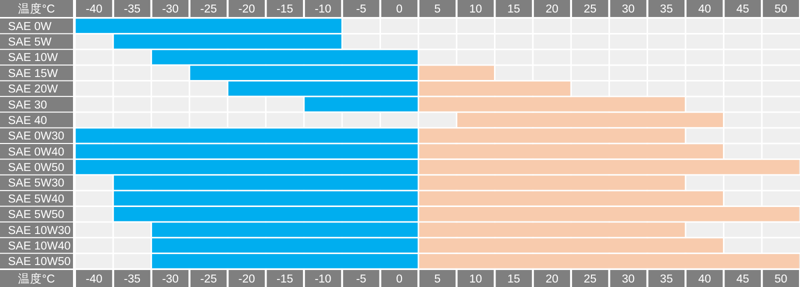 Image resolution: width=800 pixels, height=287 pixels. Describe the element at coordinates (399, 280) in the screenshot. I see `x2-tick-label: 0` at that location.